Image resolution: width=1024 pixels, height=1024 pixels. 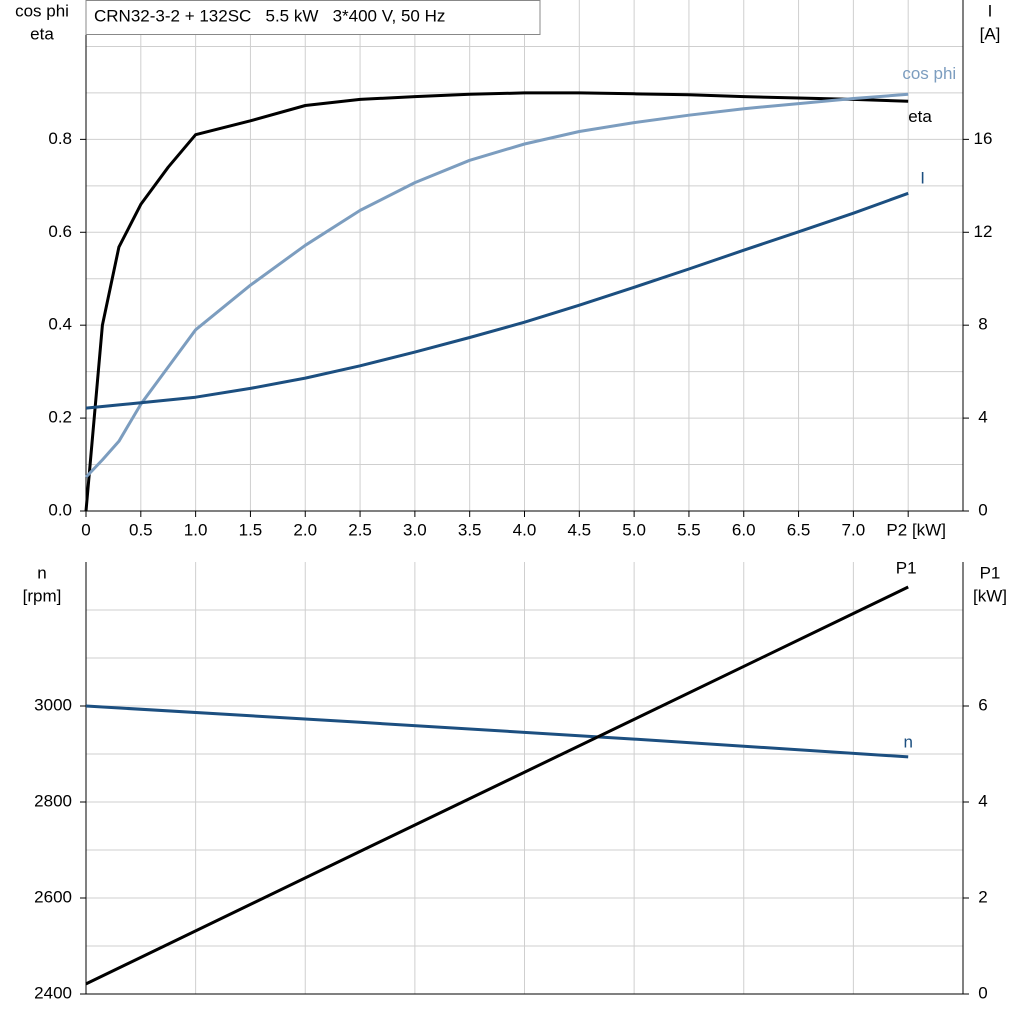 What do you see at coordinates (53, 896) in the screenshot?
I see `y-tick-label: 2600` at bounding box center [53, 896].